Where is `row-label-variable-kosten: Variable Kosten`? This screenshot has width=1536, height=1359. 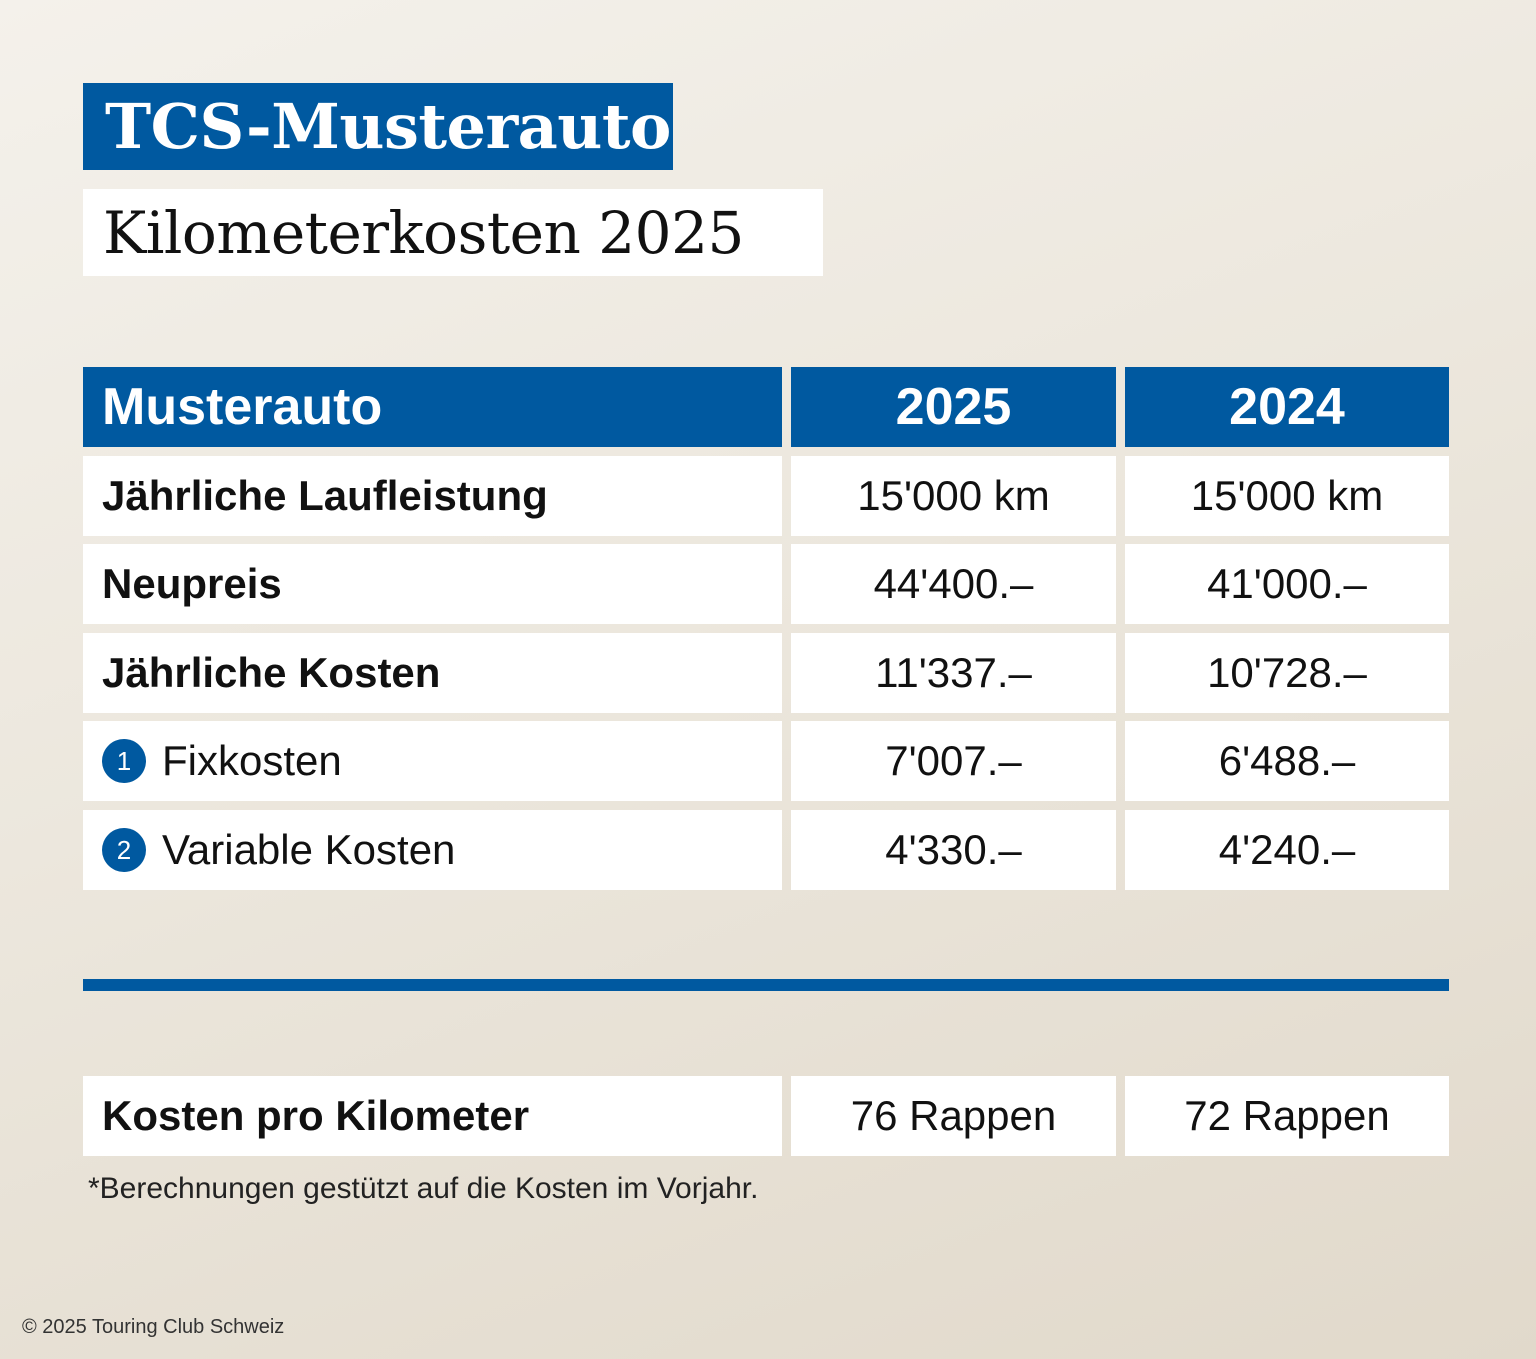 row-label-variable-kosten: Variable Kosten is located at coordinates (309, 849).